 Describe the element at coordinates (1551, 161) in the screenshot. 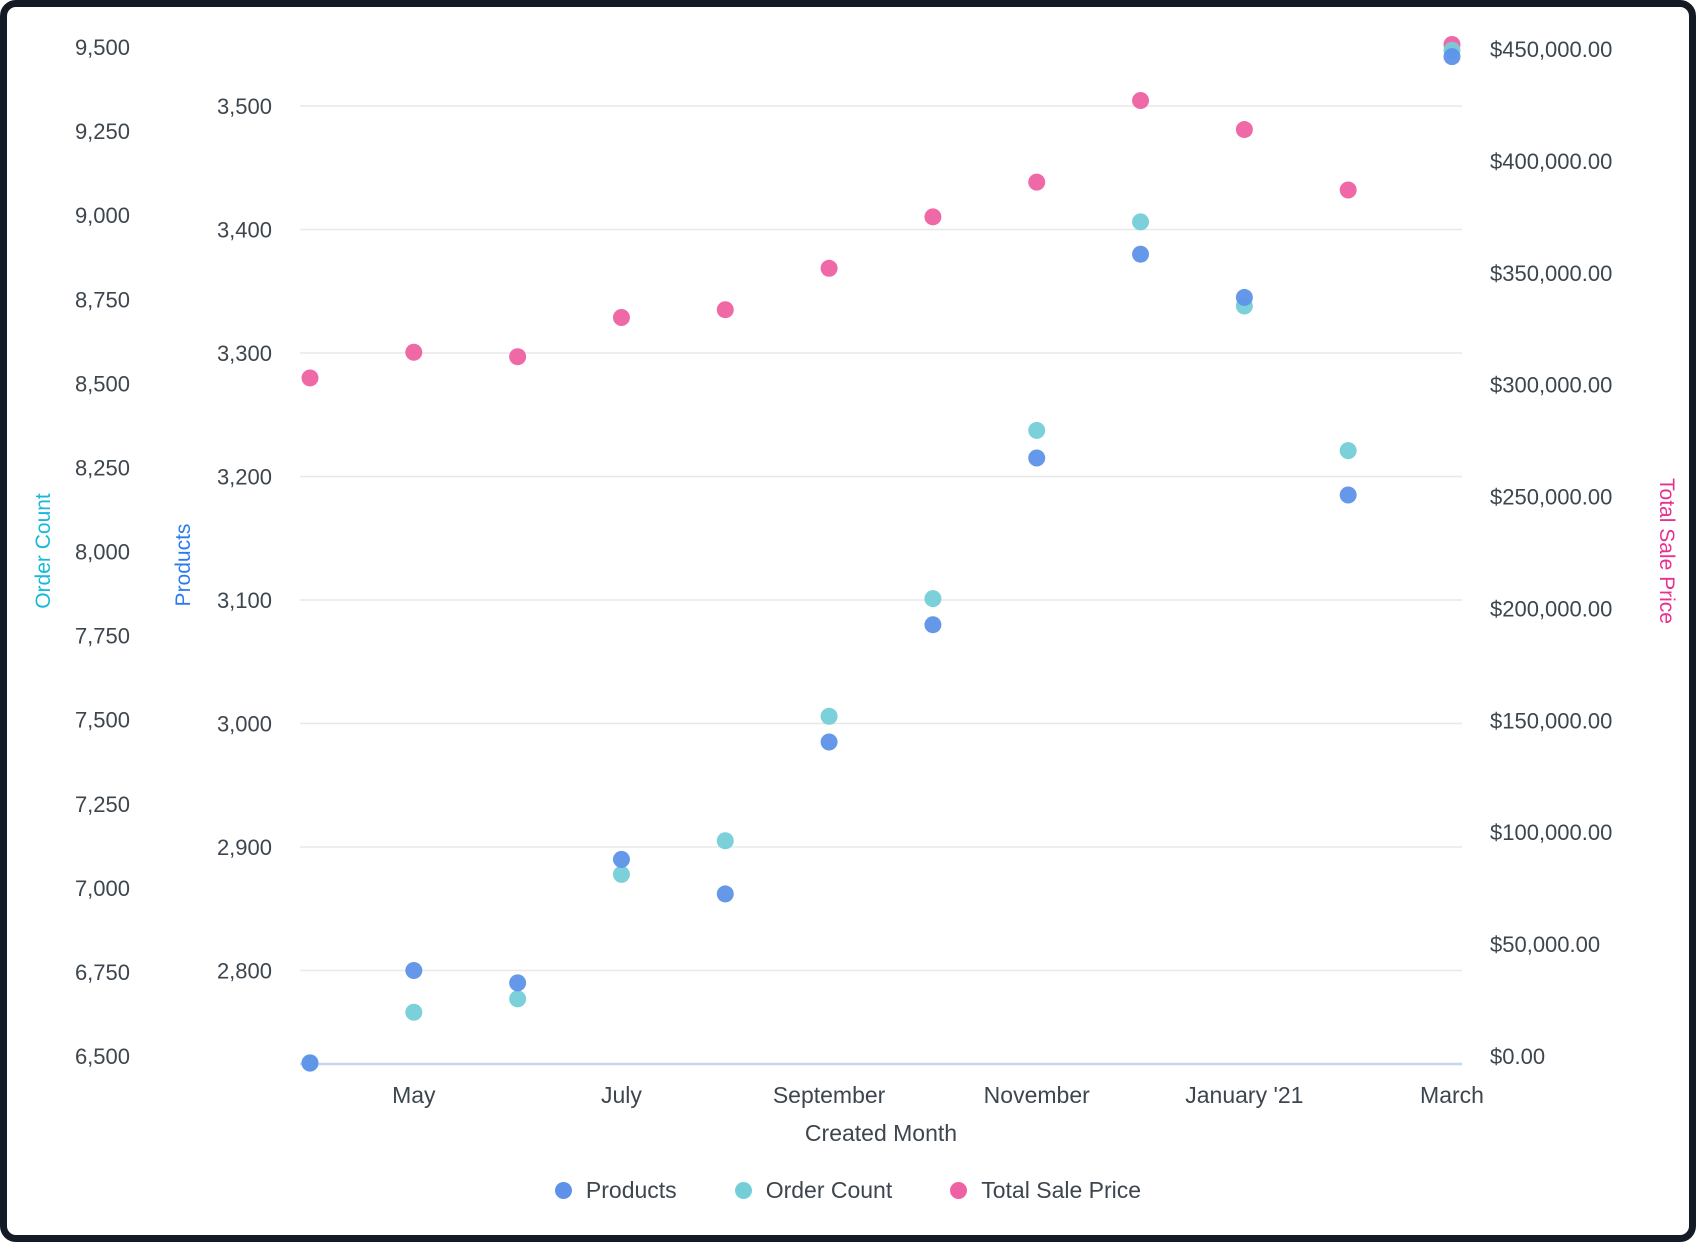

I see `sale-tick-label: $400,000.00` at that location.